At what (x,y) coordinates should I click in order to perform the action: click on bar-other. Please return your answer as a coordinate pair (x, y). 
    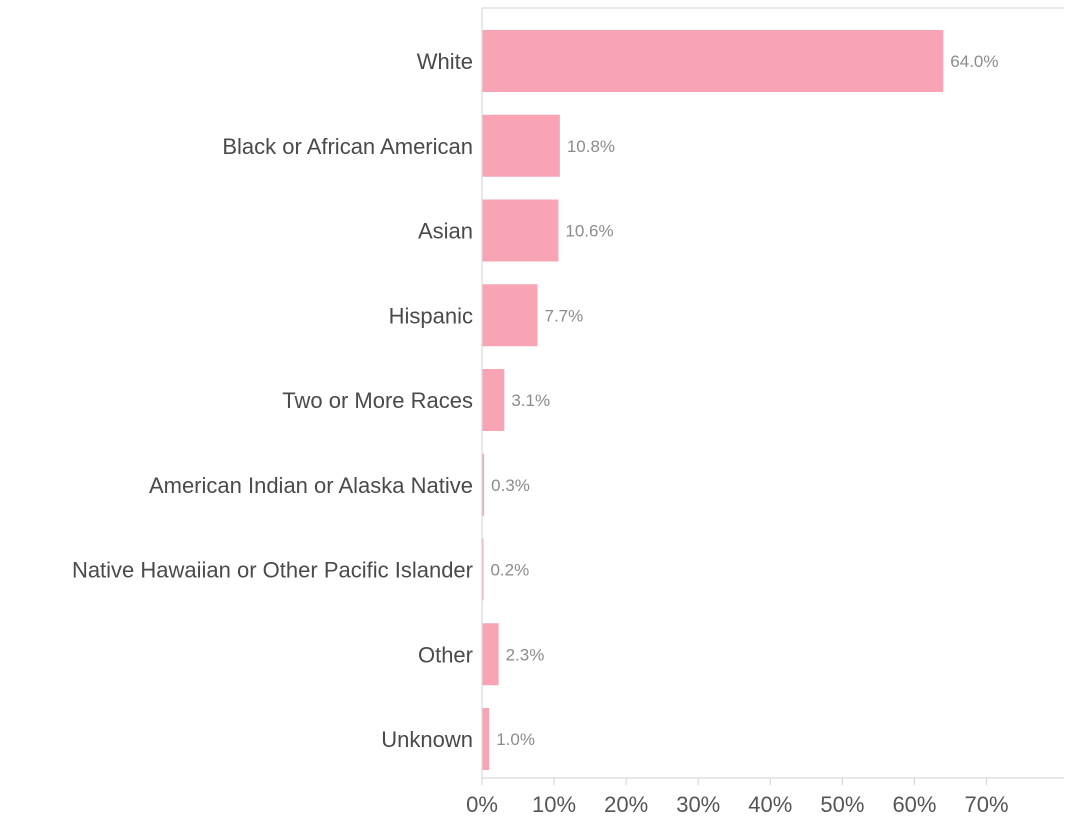
    Looking at the image, I should click on (490, 654).